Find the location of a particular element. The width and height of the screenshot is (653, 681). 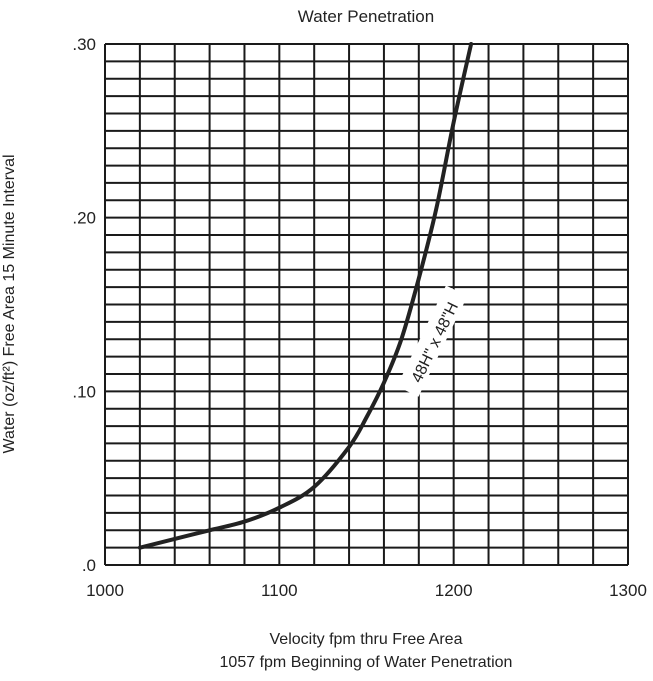

y-tick-label: .20 is located at coordinates (84, 218).